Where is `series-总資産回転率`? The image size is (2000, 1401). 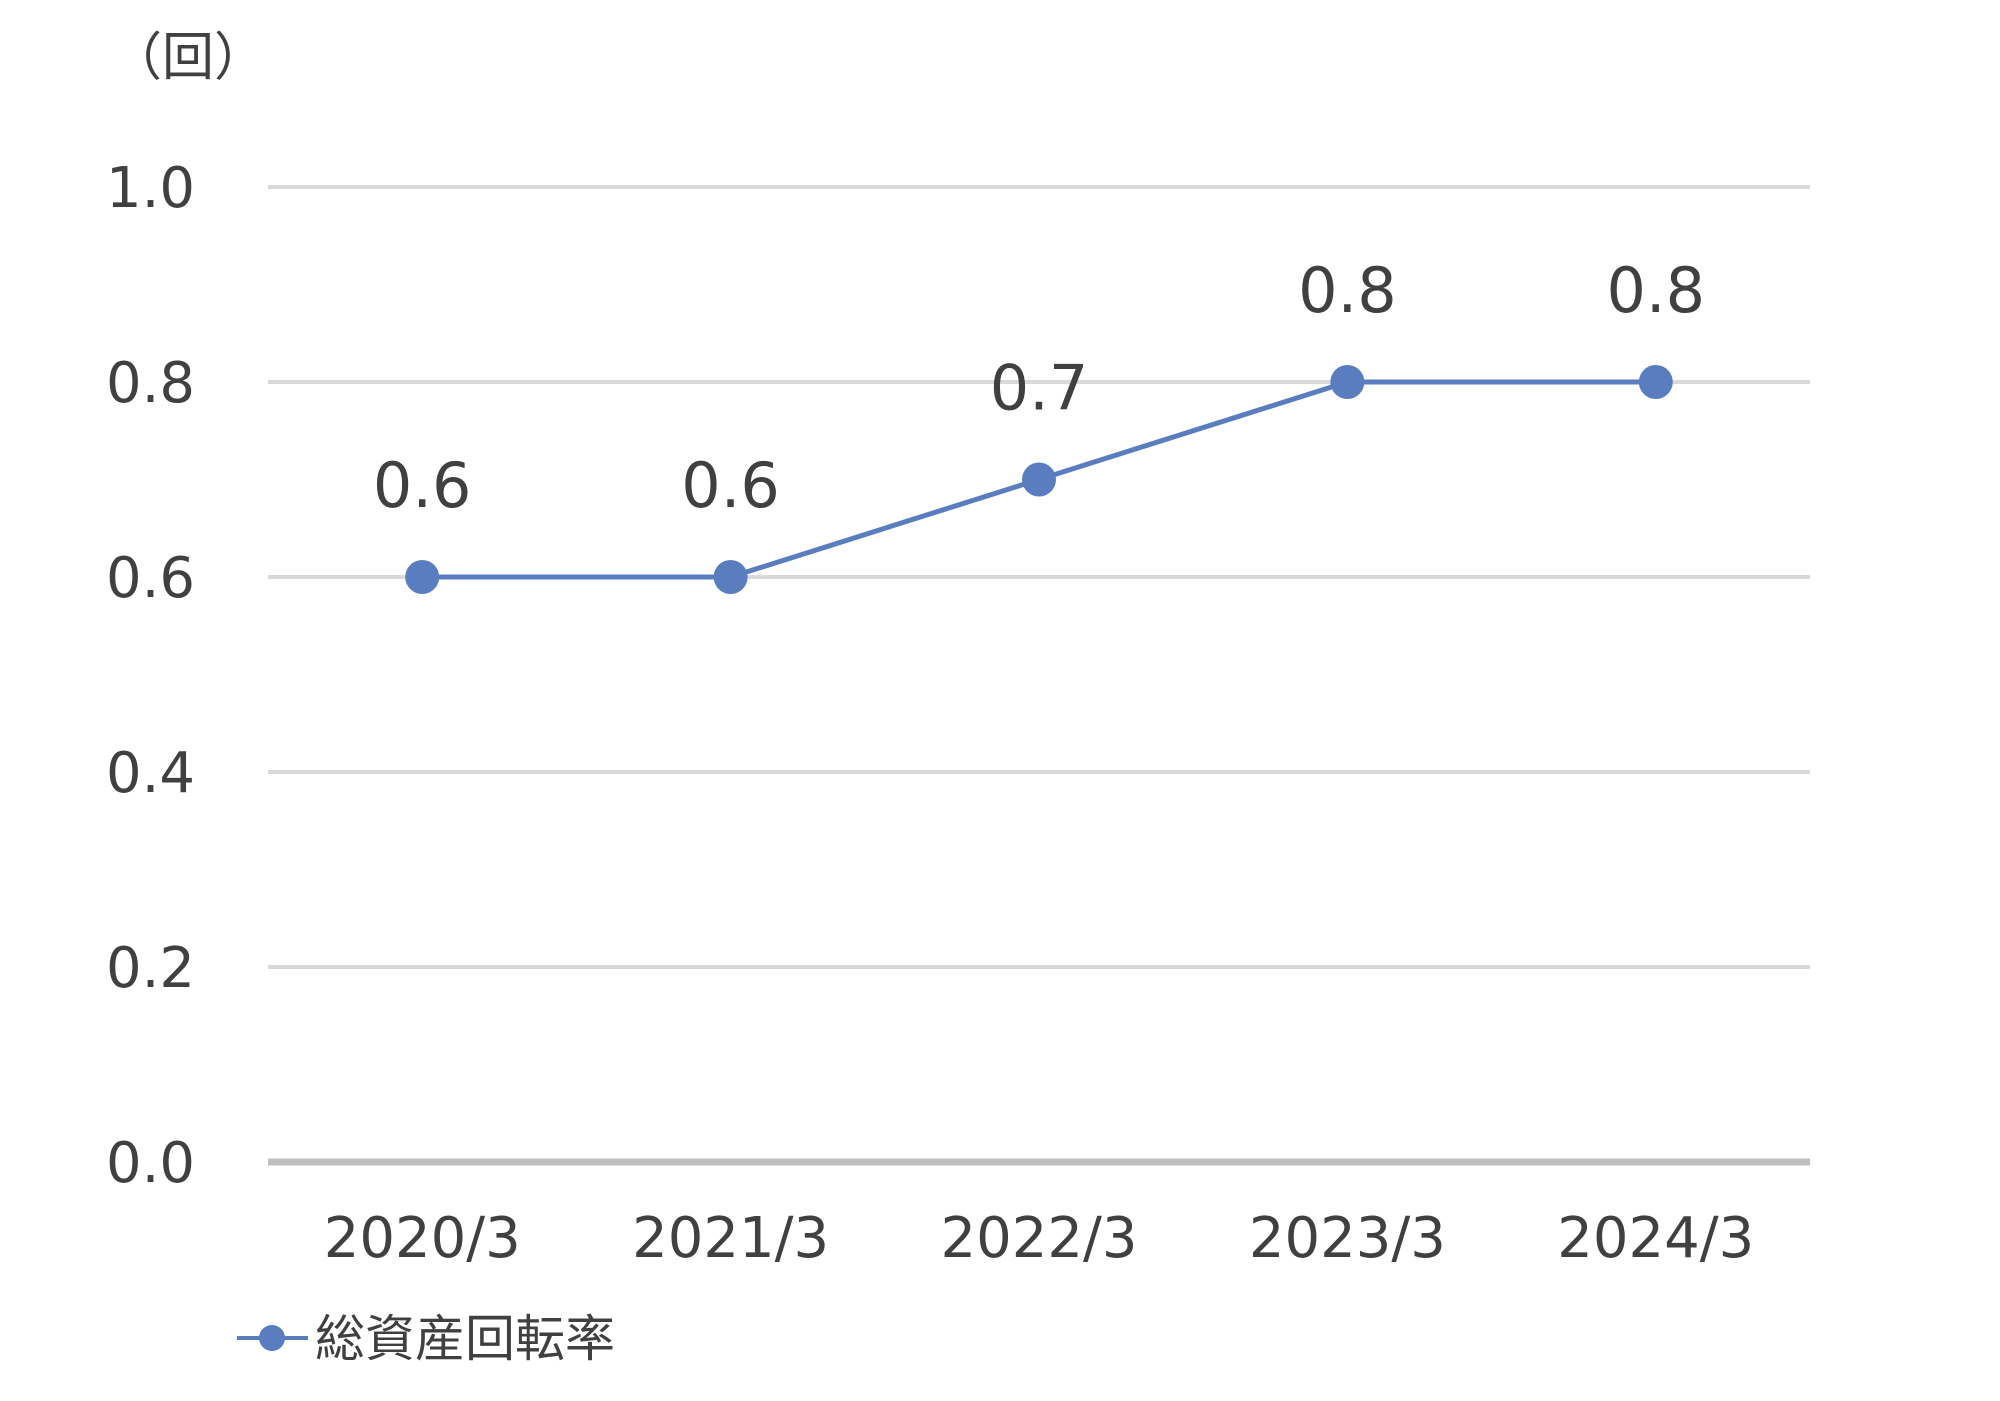
series-总資産回転率 is located at coordinates (1039, 479).